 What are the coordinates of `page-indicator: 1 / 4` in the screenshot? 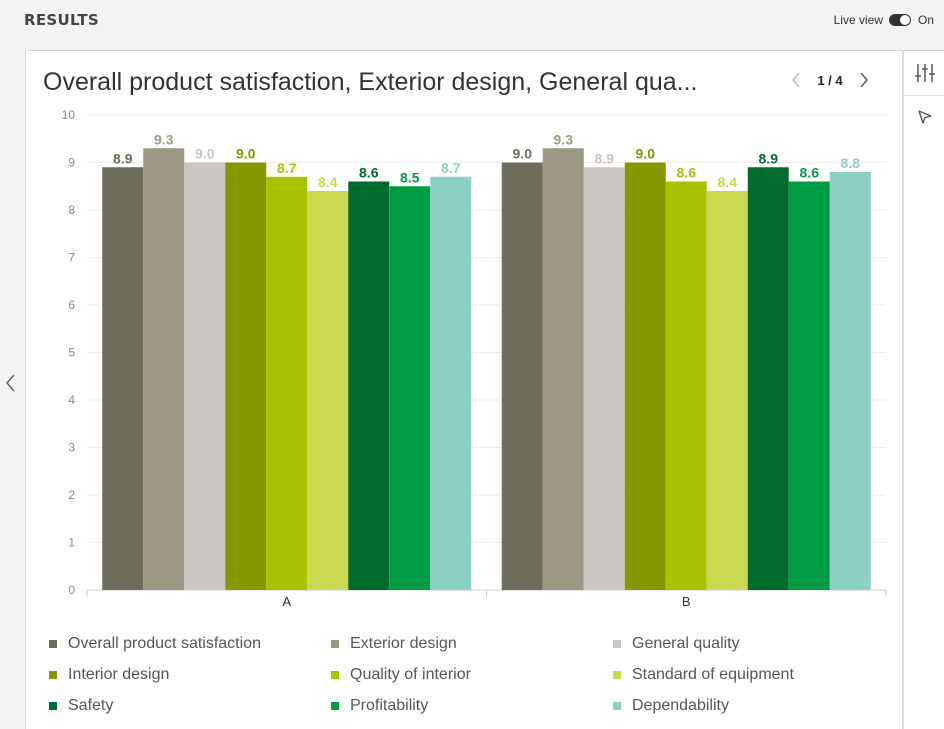 It's located at (830, 80).